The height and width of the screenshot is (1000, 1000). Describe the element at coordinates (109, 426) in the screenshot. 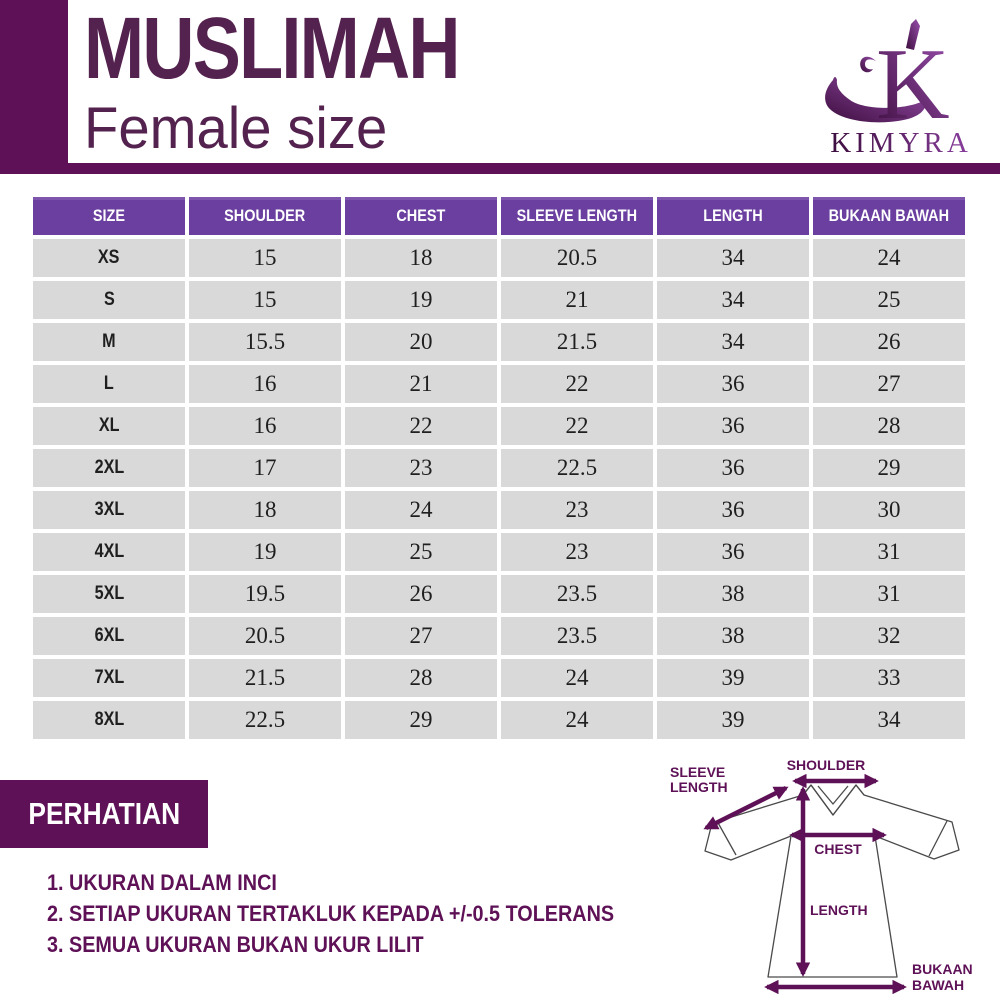

I see `size-label: XL` at that location.